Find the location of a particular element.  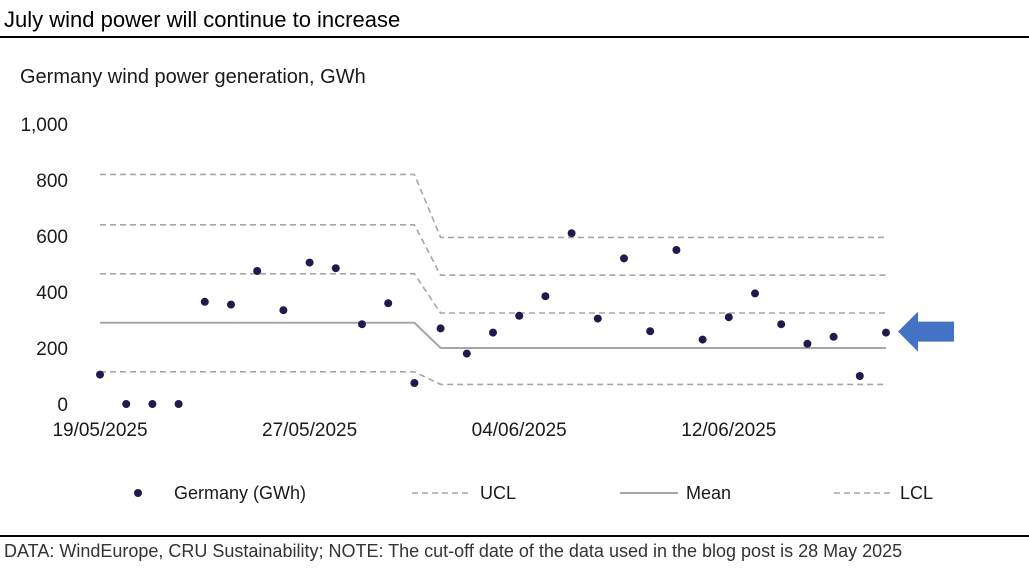

legend: Germany (GWh) UCL Mean LCL is located at coordinates (533, 493).